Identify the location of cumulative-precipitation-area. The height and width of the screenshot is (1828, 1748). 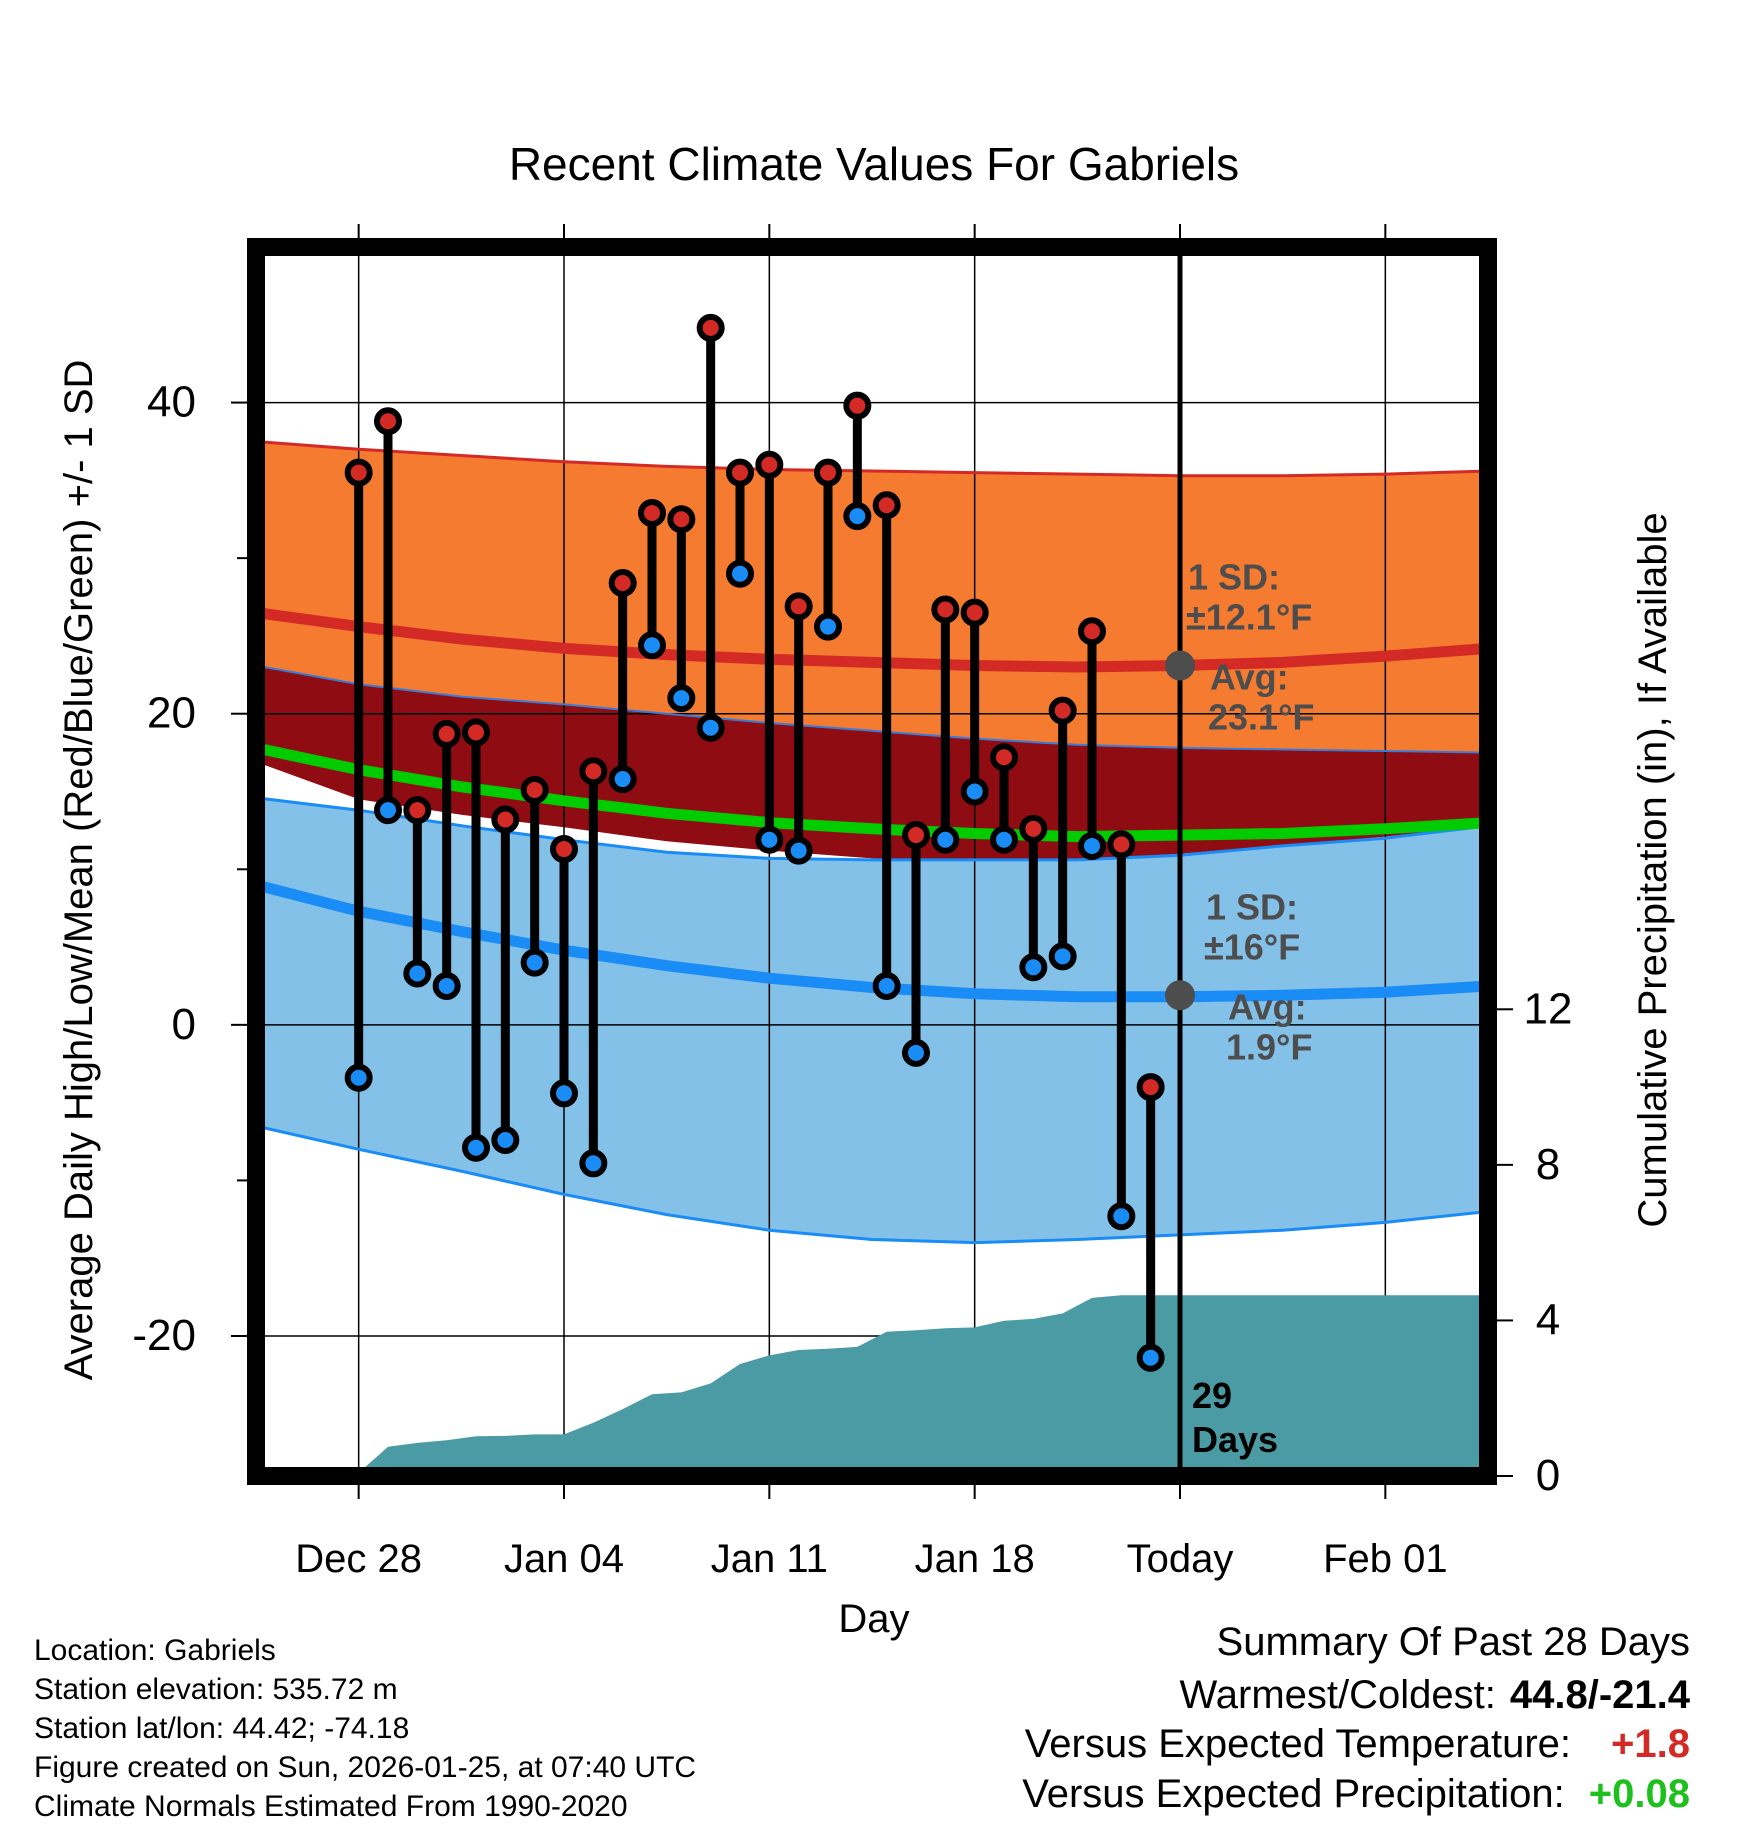
(916, 1385).